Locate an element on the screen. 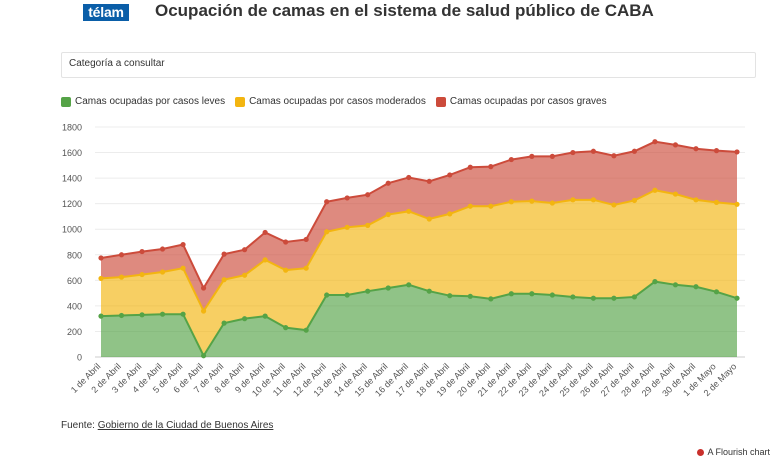  legend-label-leves: Camas ocupadas por casos leves is located at coordinates (150, 101).